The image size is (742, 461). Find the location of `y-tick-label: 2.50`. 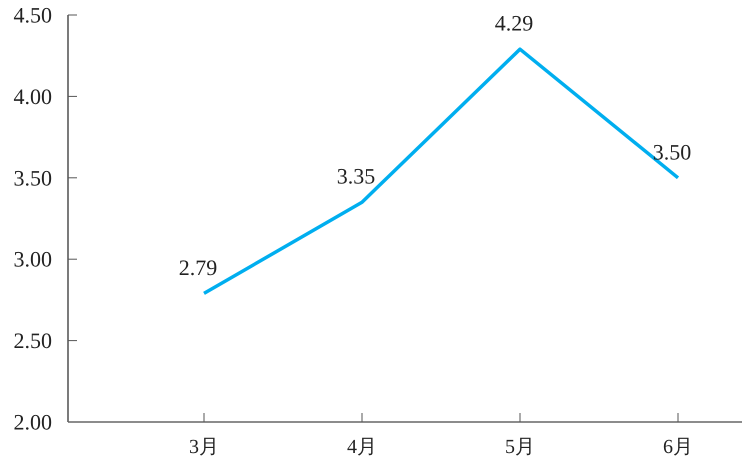

y-tick-label: 2.50 is located at coordinates (33, 341).